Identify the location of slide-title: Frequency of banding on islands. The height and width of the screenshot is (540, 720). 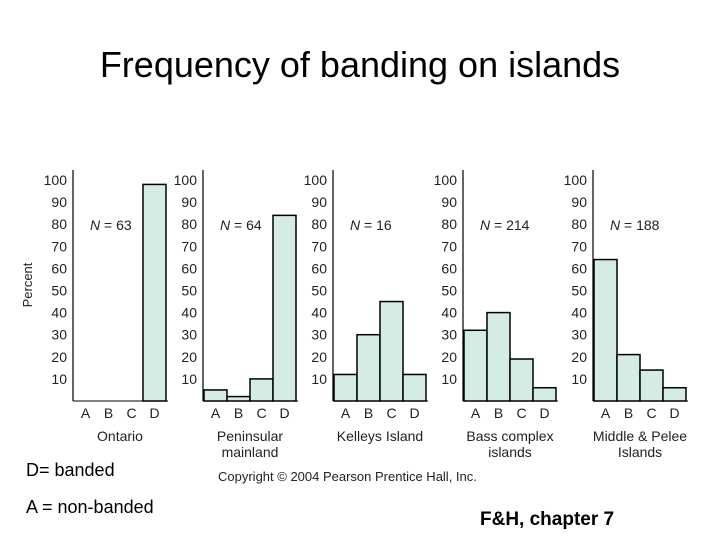
(360, 64).